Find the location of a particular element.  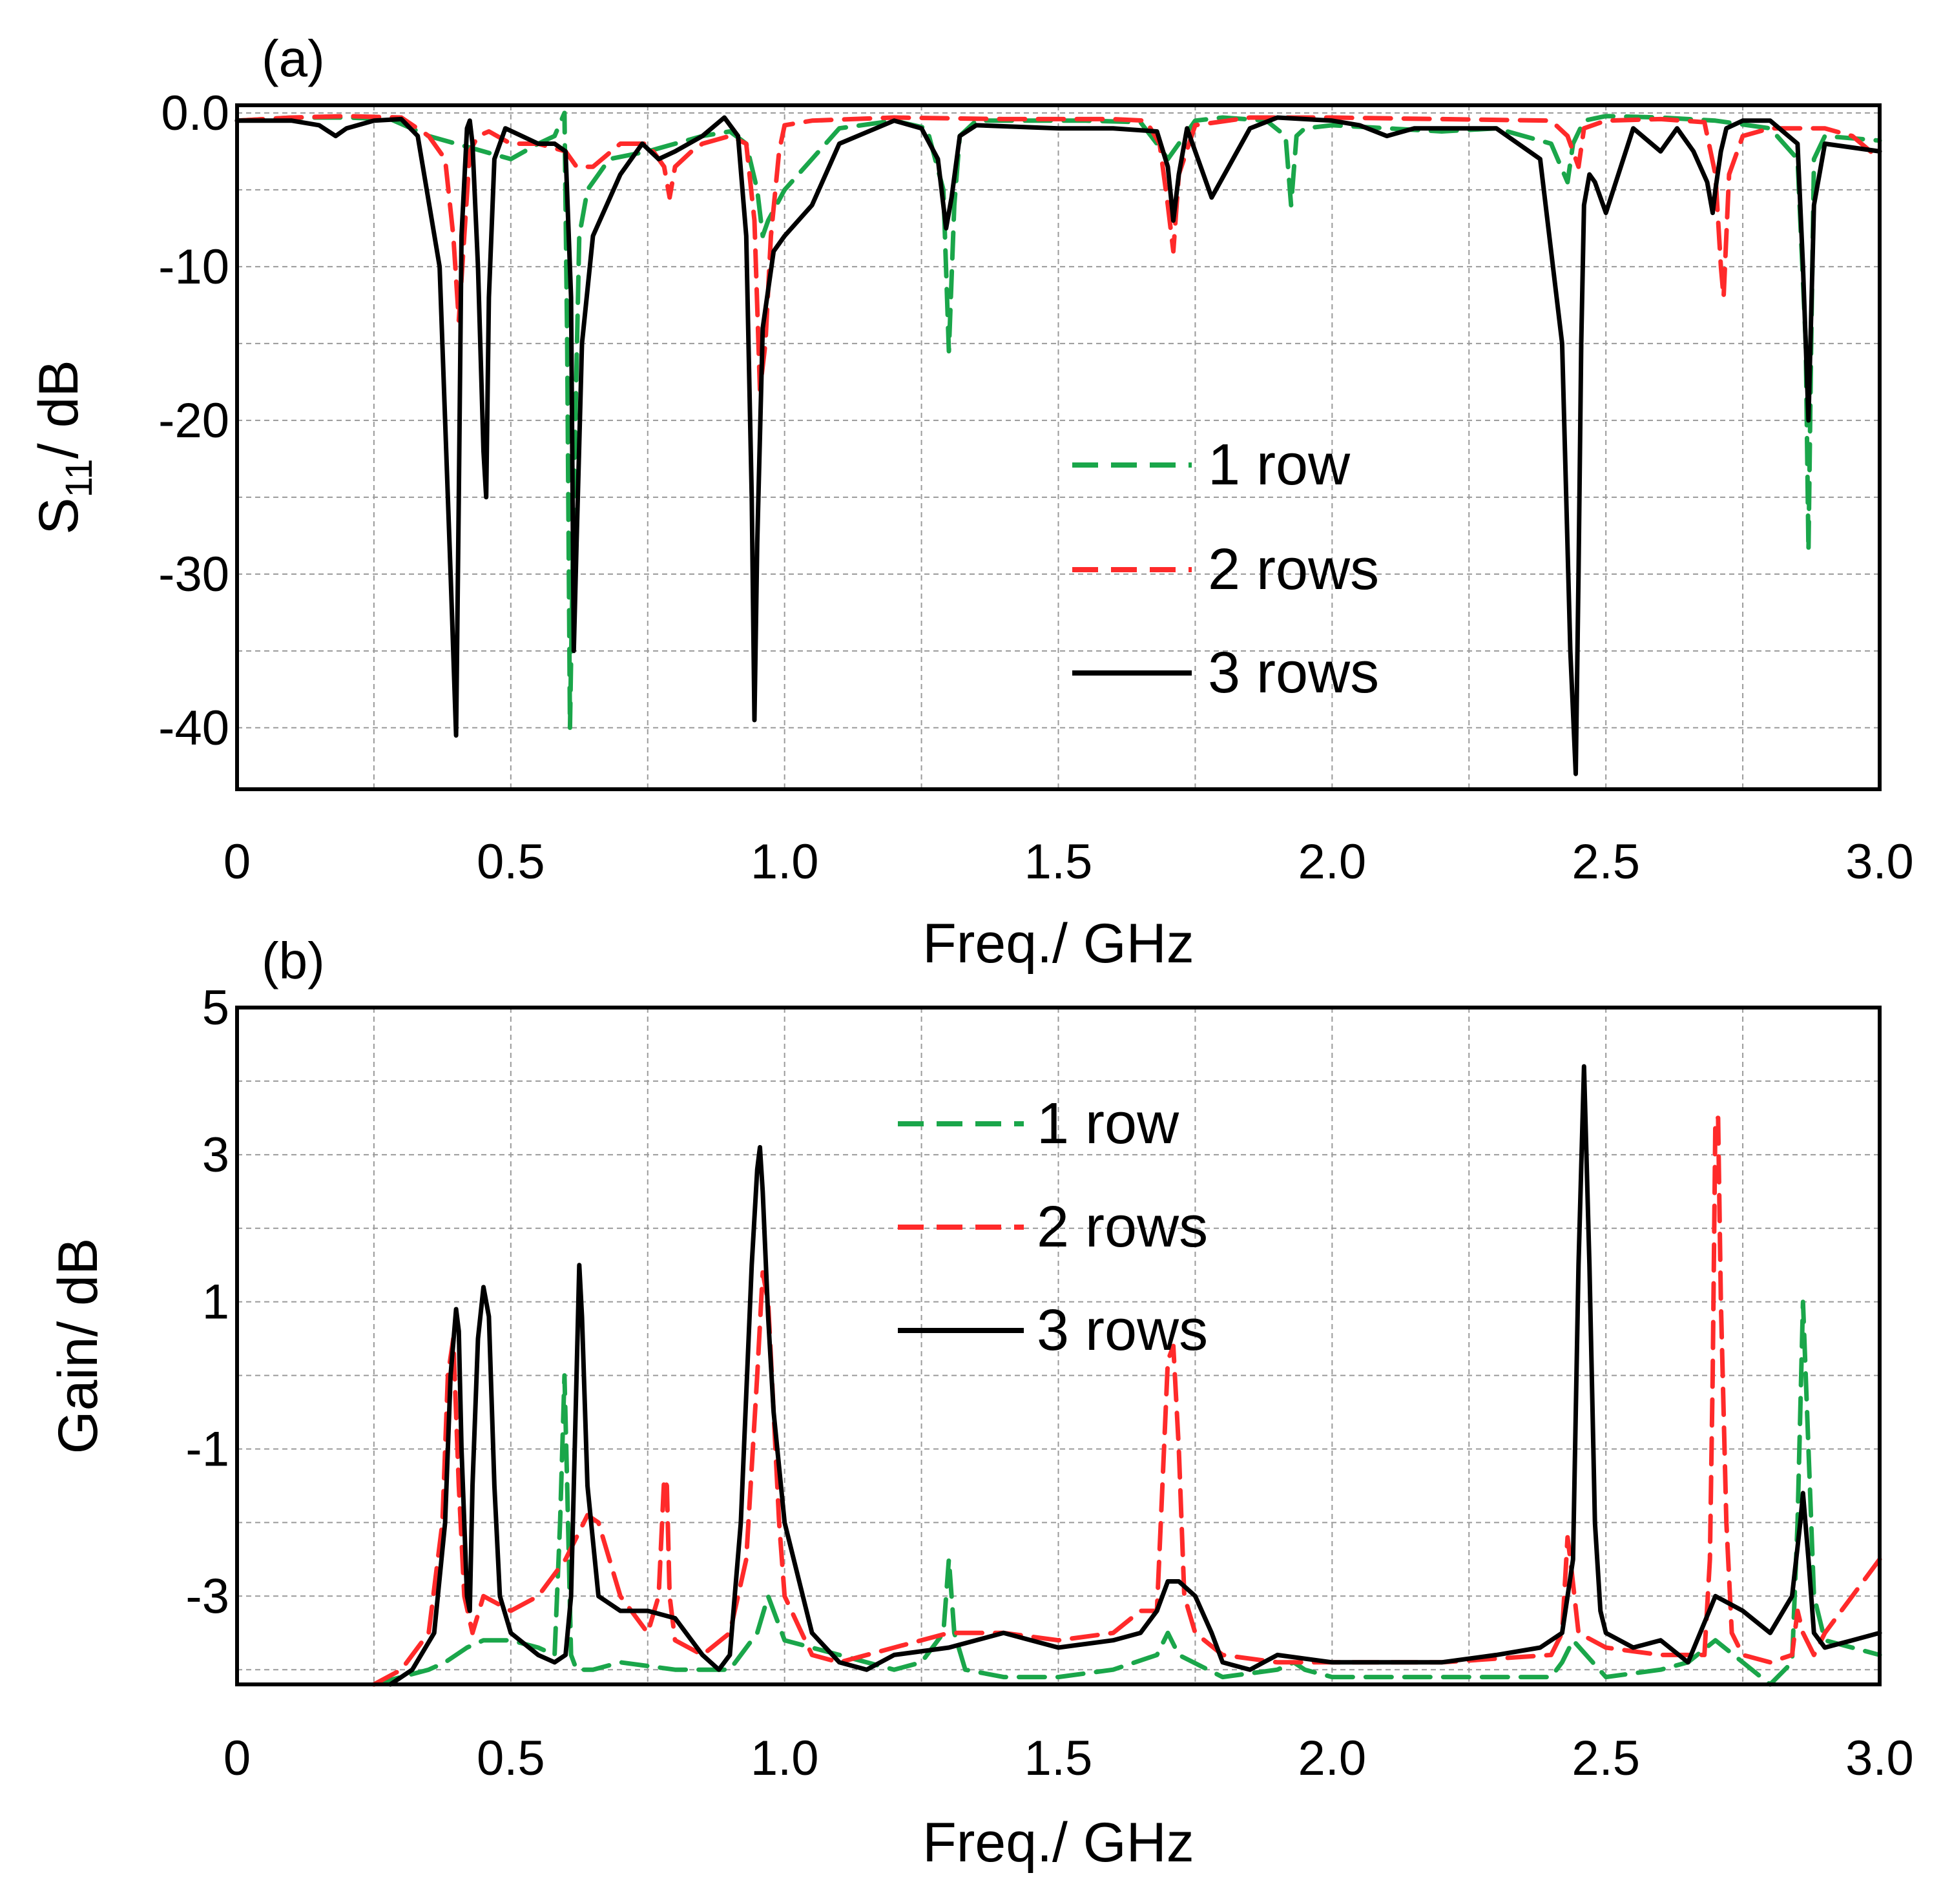

y-tick-label: -20 is located at coordinates (193, 420).